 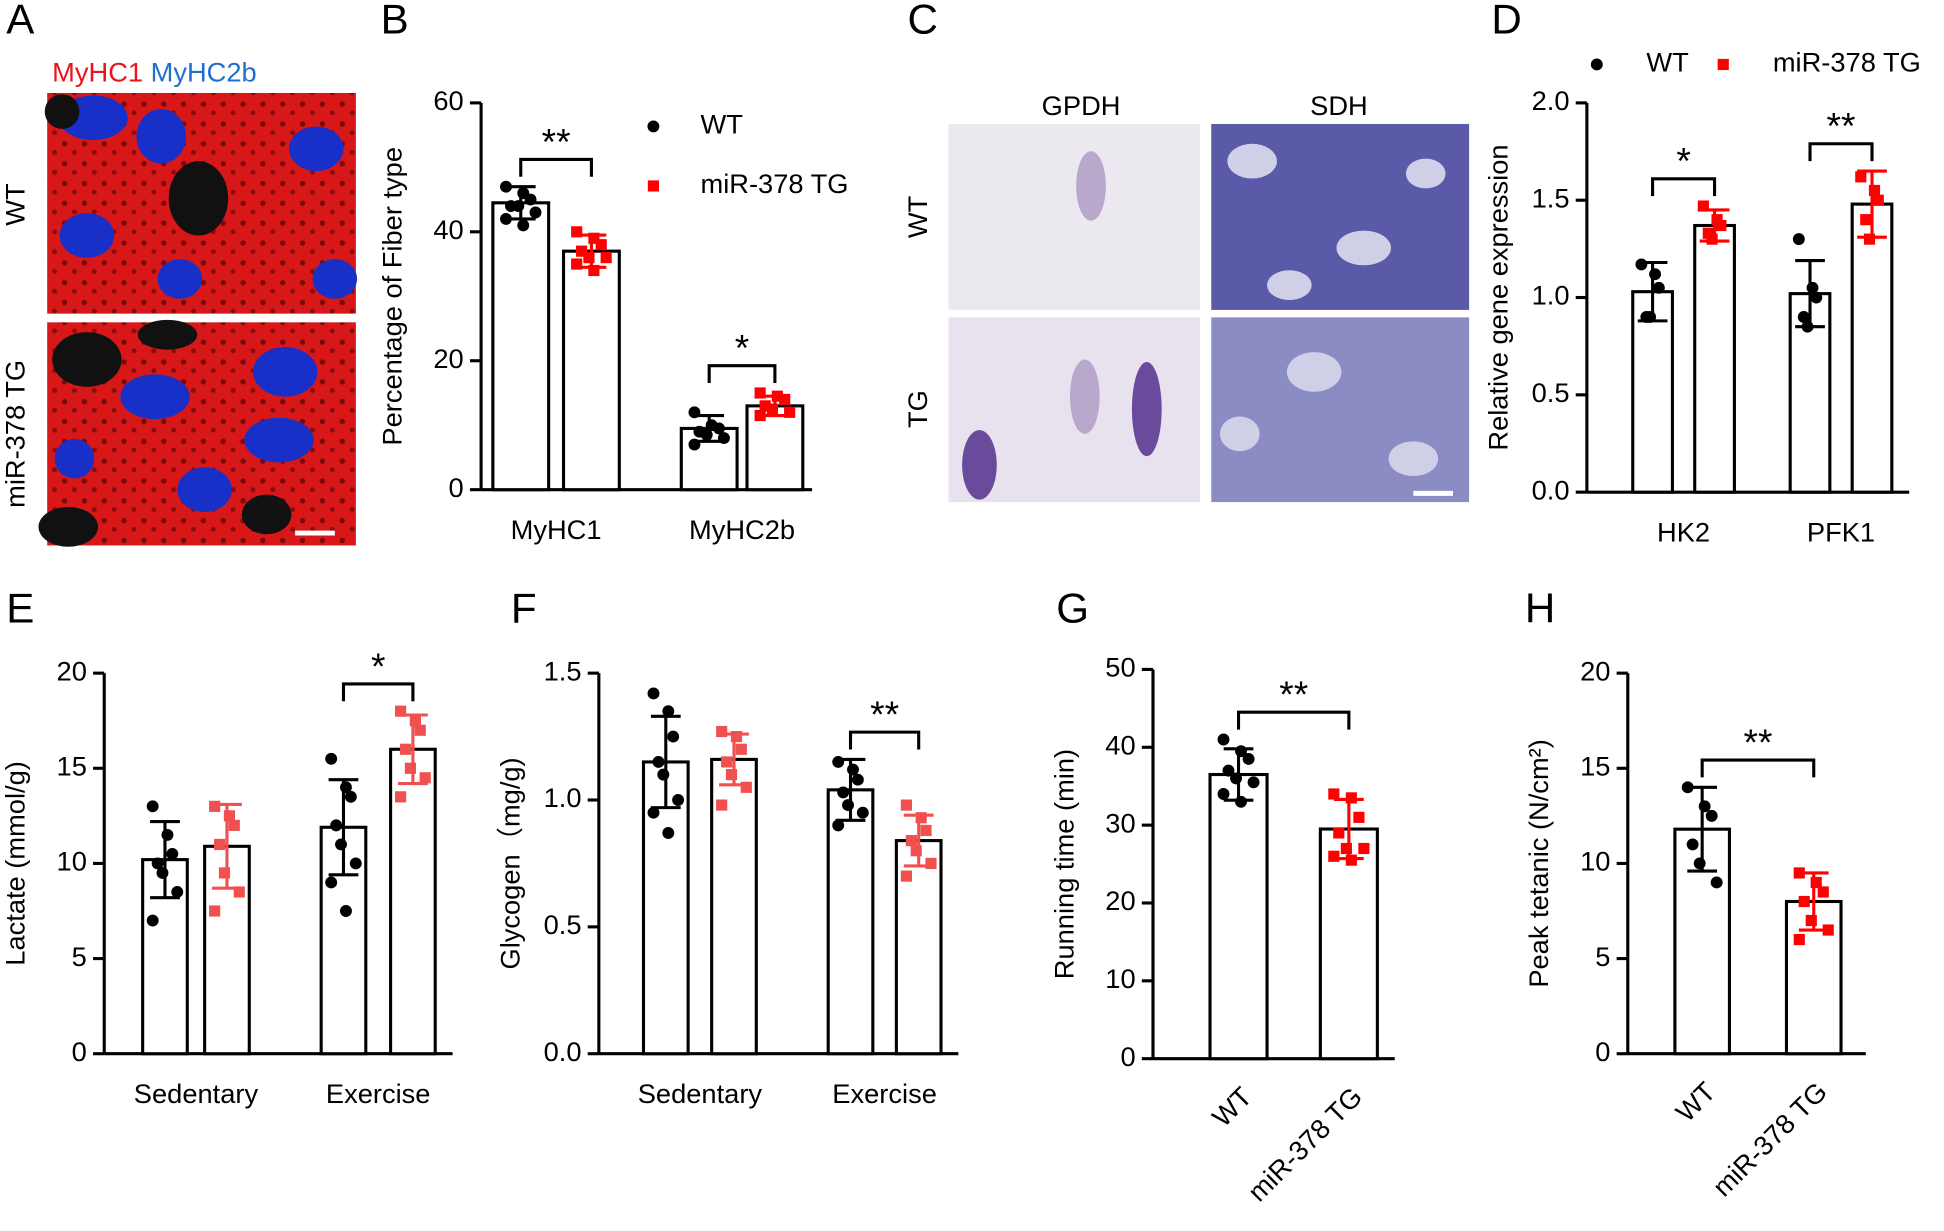 I want to click on y-tick-label: 50, so click(x=1120, y=667).